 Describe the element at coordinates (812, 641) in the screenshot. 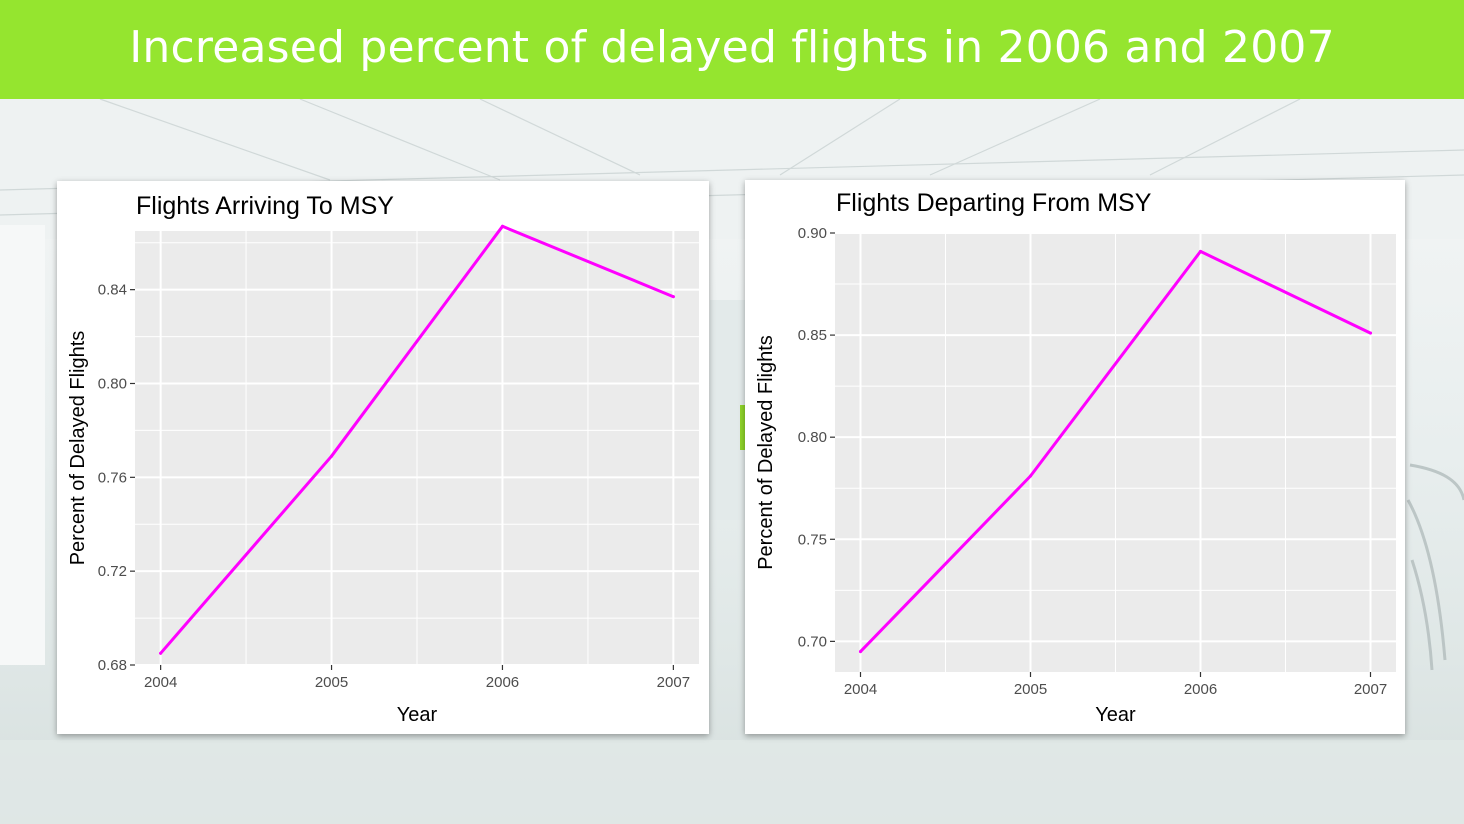

I see `y-tick-label: 0.70` at that location.